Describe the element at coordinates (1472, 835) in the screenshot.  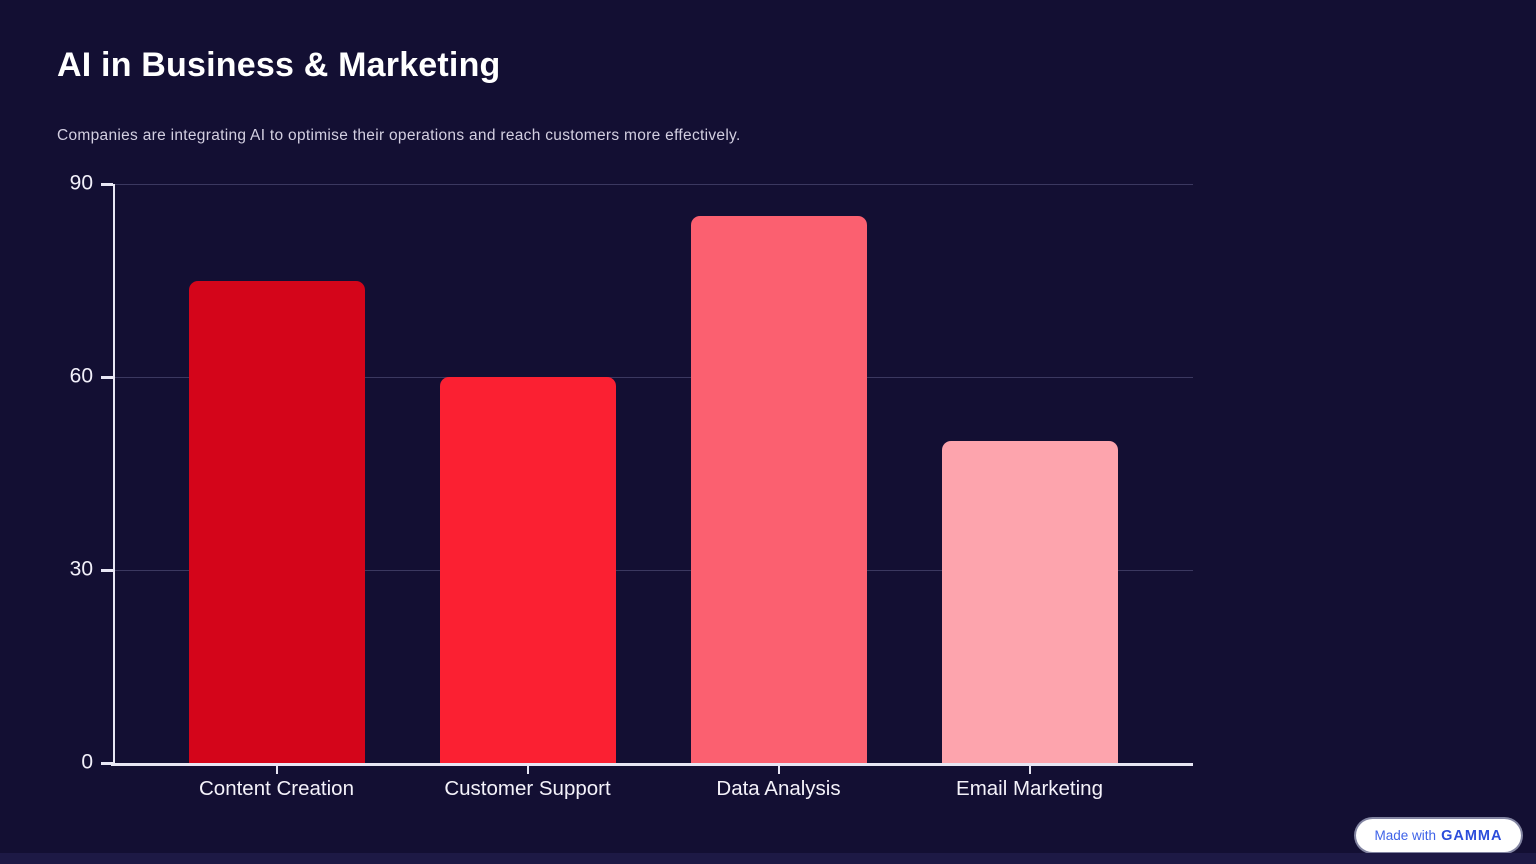
I see `gamma-logo: GAMMA` at that location.